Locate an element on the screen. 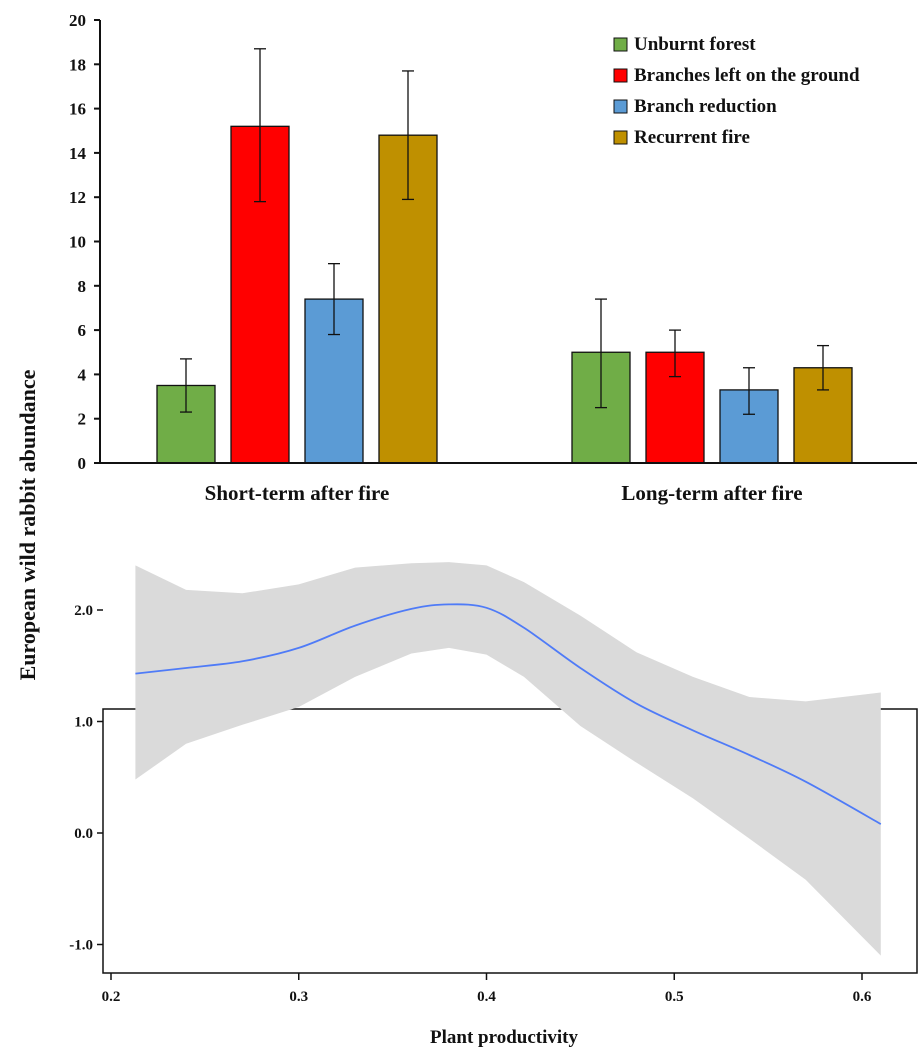 This screenshot has height=1050, width=920. y-tick-label: 14 is located at coordinates (78, 153).